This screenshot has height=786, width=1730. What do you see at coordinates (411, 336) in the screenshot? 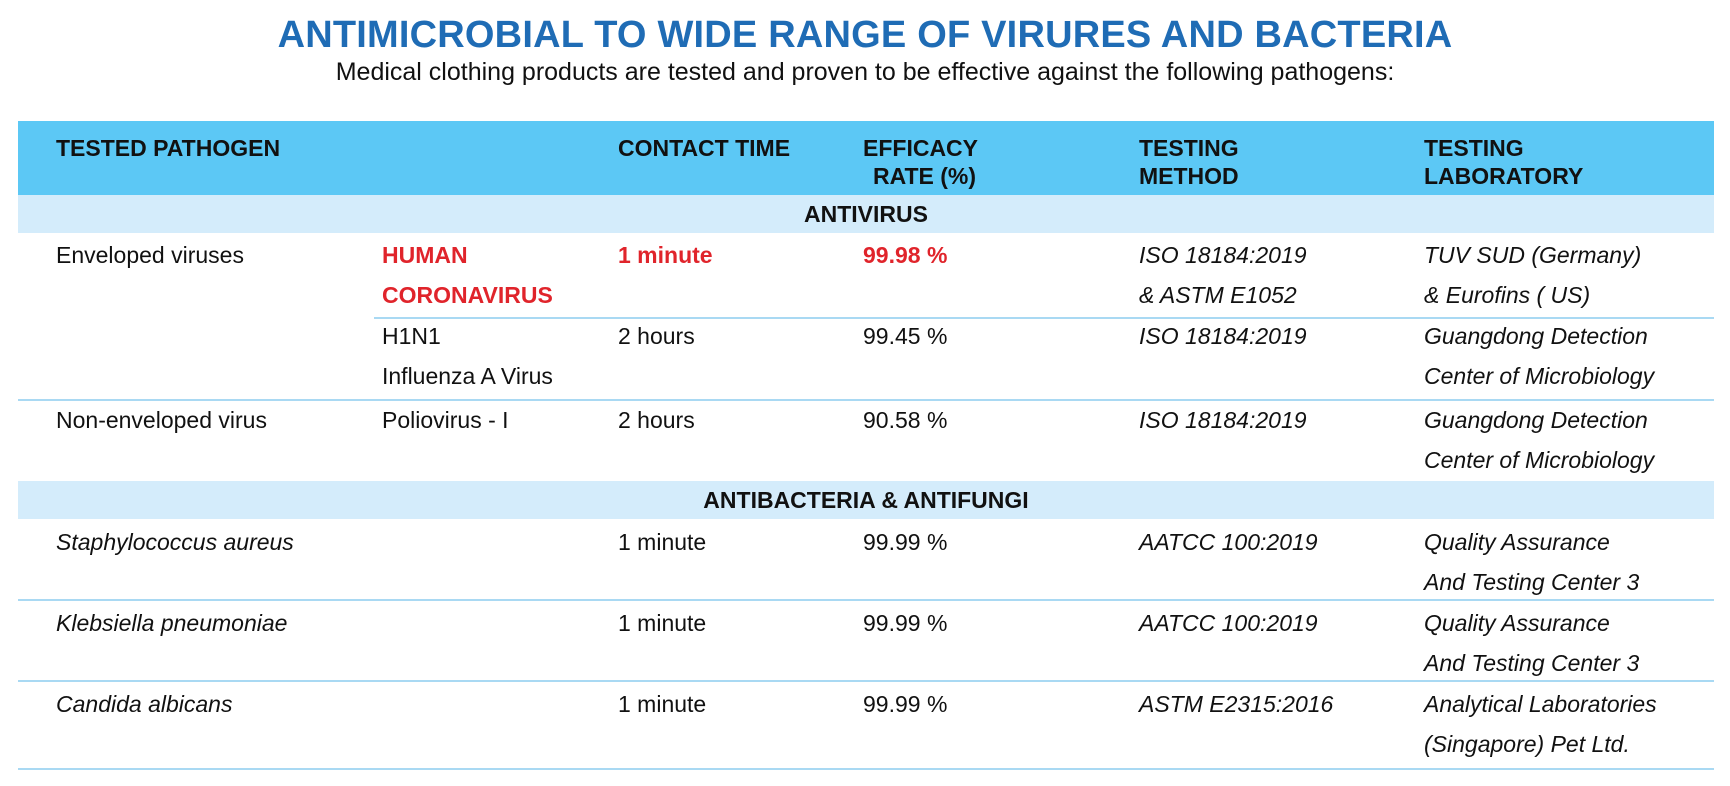
I see `pathogen-name: H1N1` at bounding box center [411, 336].